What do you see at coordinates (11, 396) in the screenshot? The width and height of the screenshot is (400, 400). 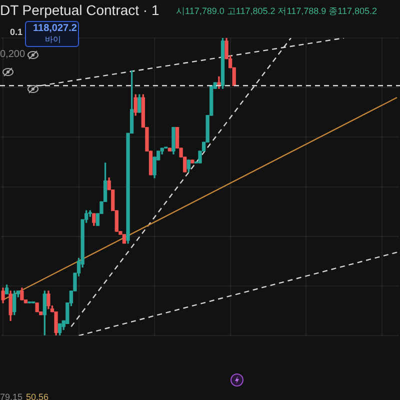 I see `text: 79.15` at bounding box center [11, 396].